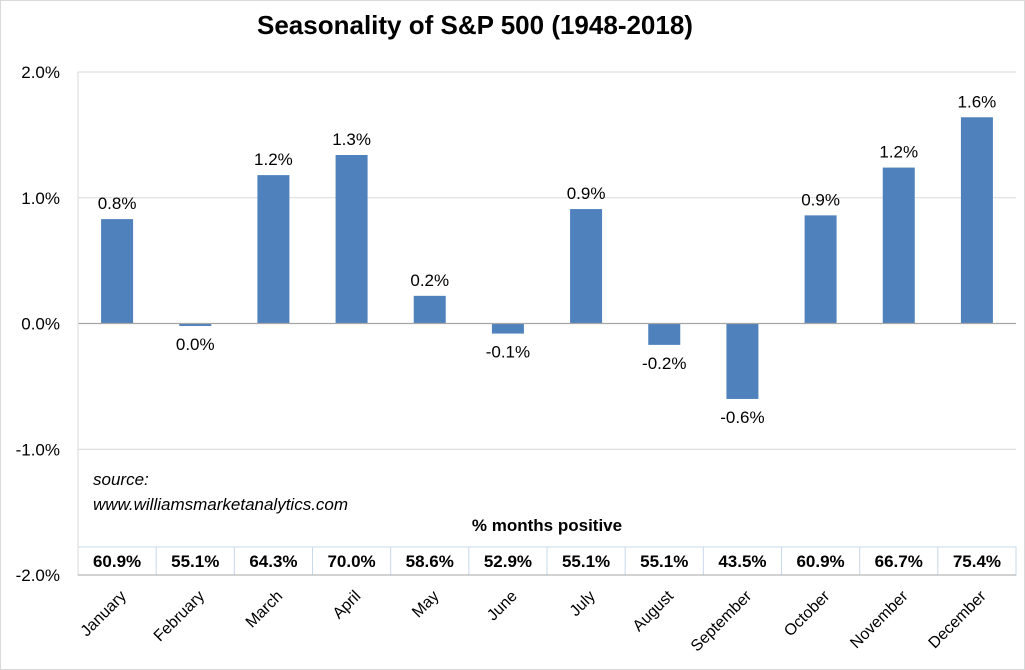 This screenshot has width=1025, height=670. I want to click on pct-positive-title: % months positive, so click(547, 525).